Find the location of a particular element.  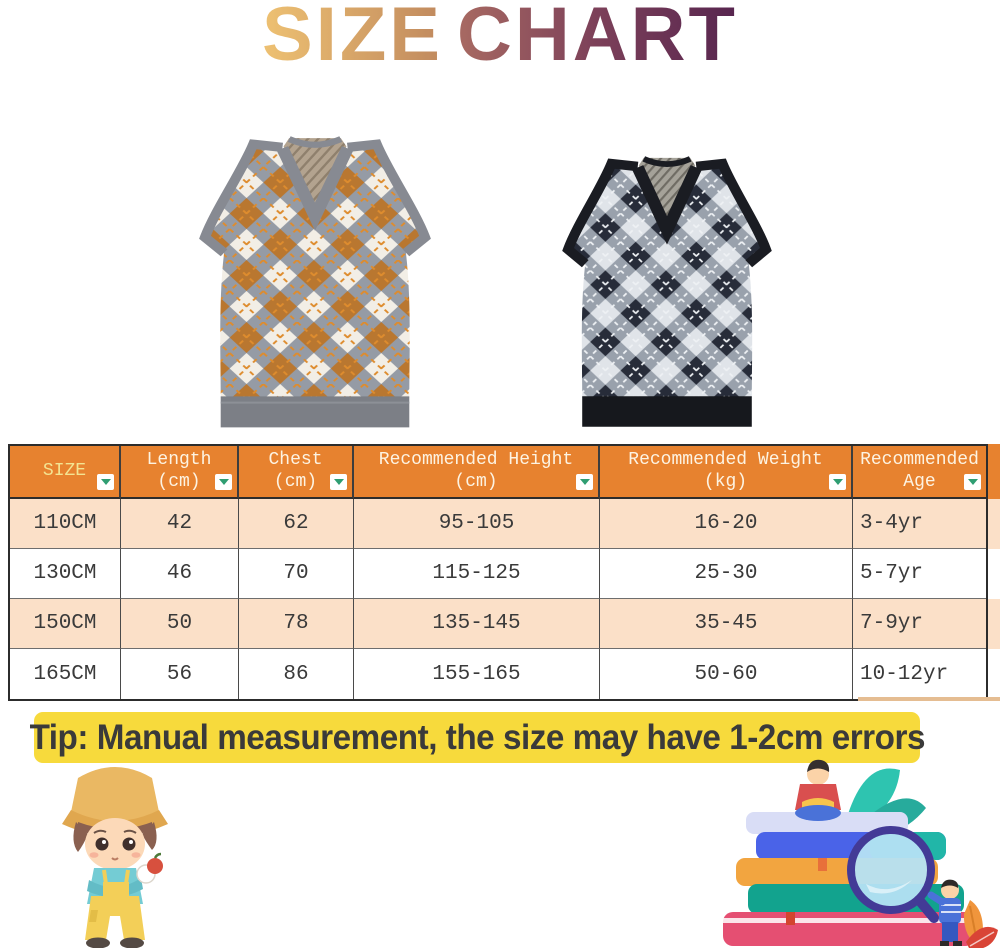

table-cell-length: 56 is located at coordinates (180, 674).